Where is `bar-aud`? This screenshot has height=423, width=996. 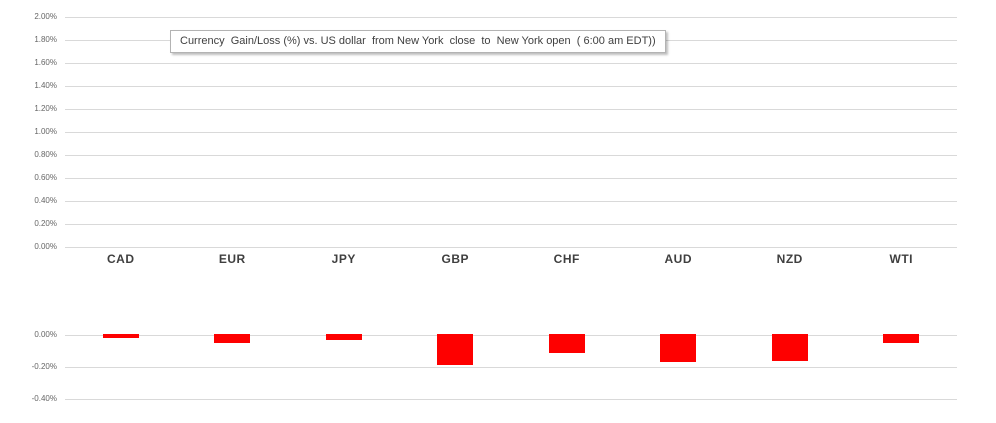
bar-aud is located at coordinates (678, 348).